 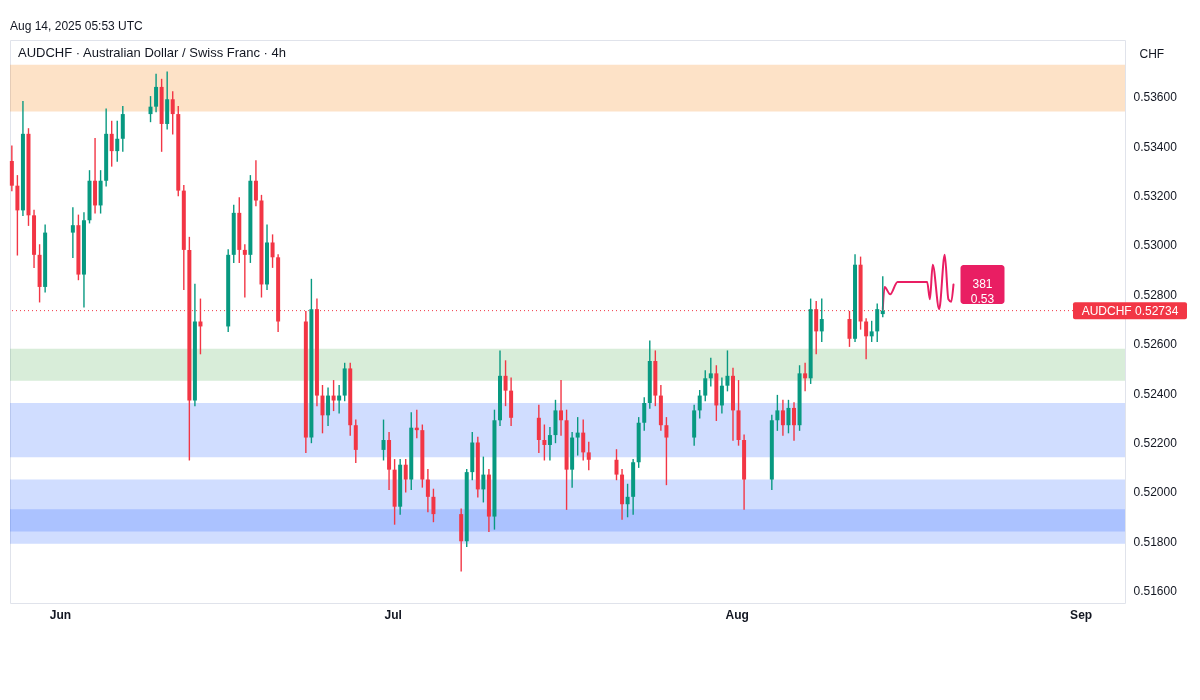 I want to click on chart-title: AUDCHF · Australian Dollar / Swiss Franc · 4h, so click(x=152, y=52).